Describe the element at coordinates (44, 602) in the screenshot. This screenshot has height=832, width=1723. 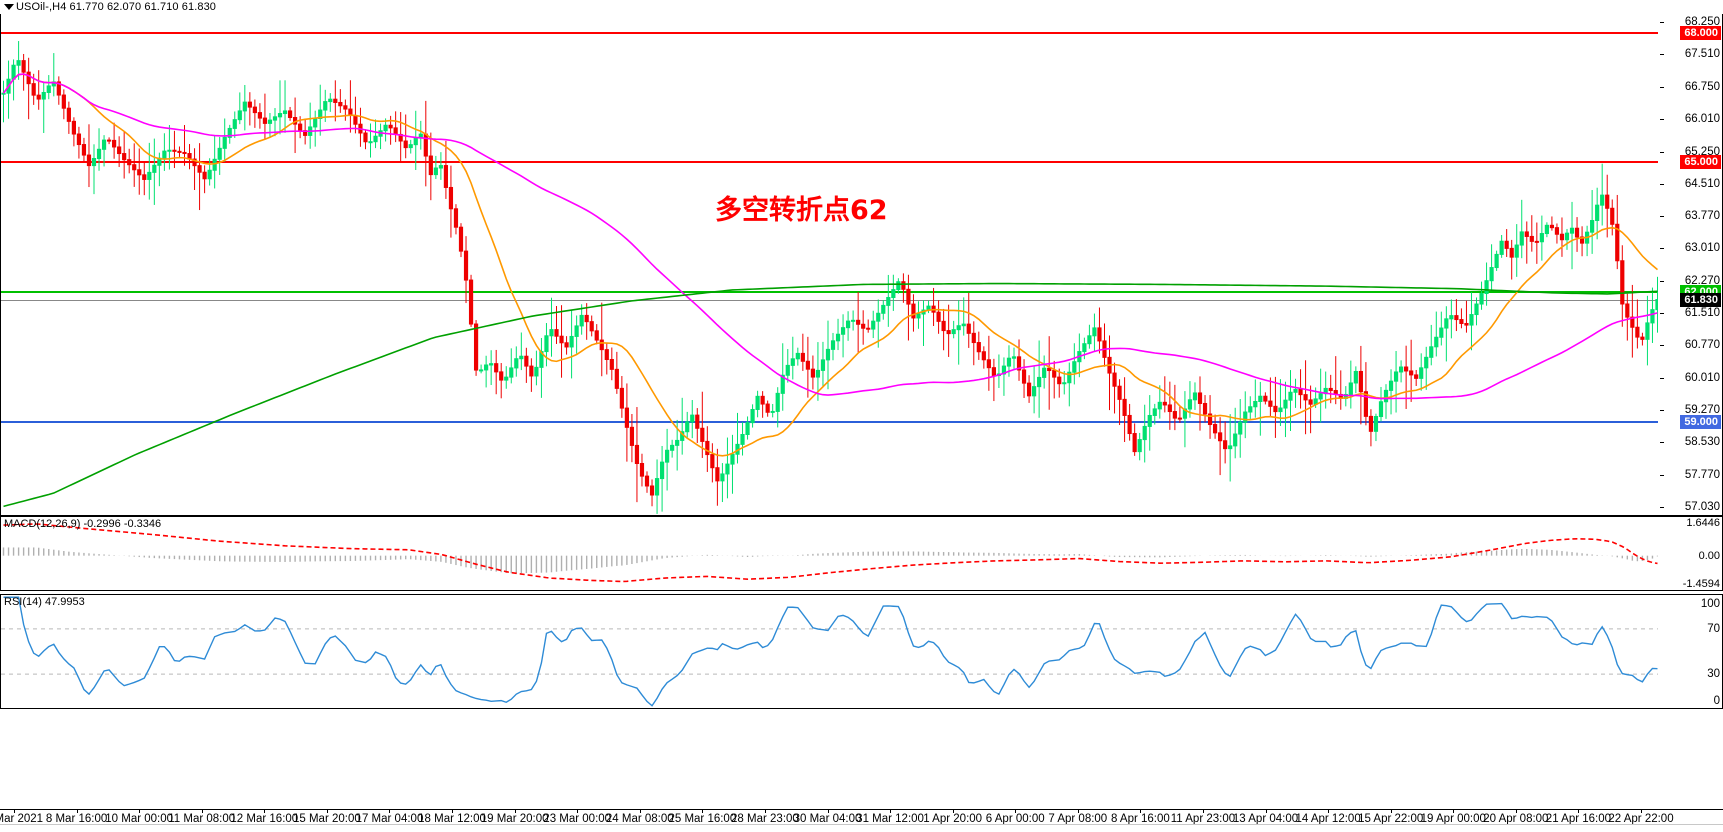
I see `rsi-title: RSI(14) 47.9953` at that location.